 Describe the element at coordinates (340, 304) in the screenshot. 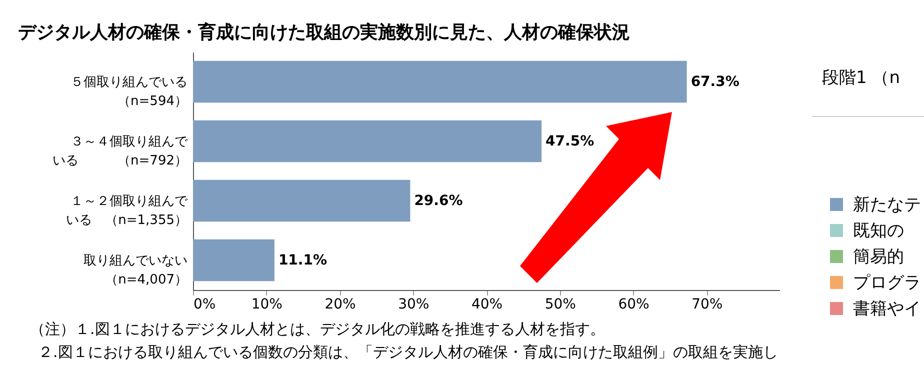

I see `x-tick-label: 20%` at that location.